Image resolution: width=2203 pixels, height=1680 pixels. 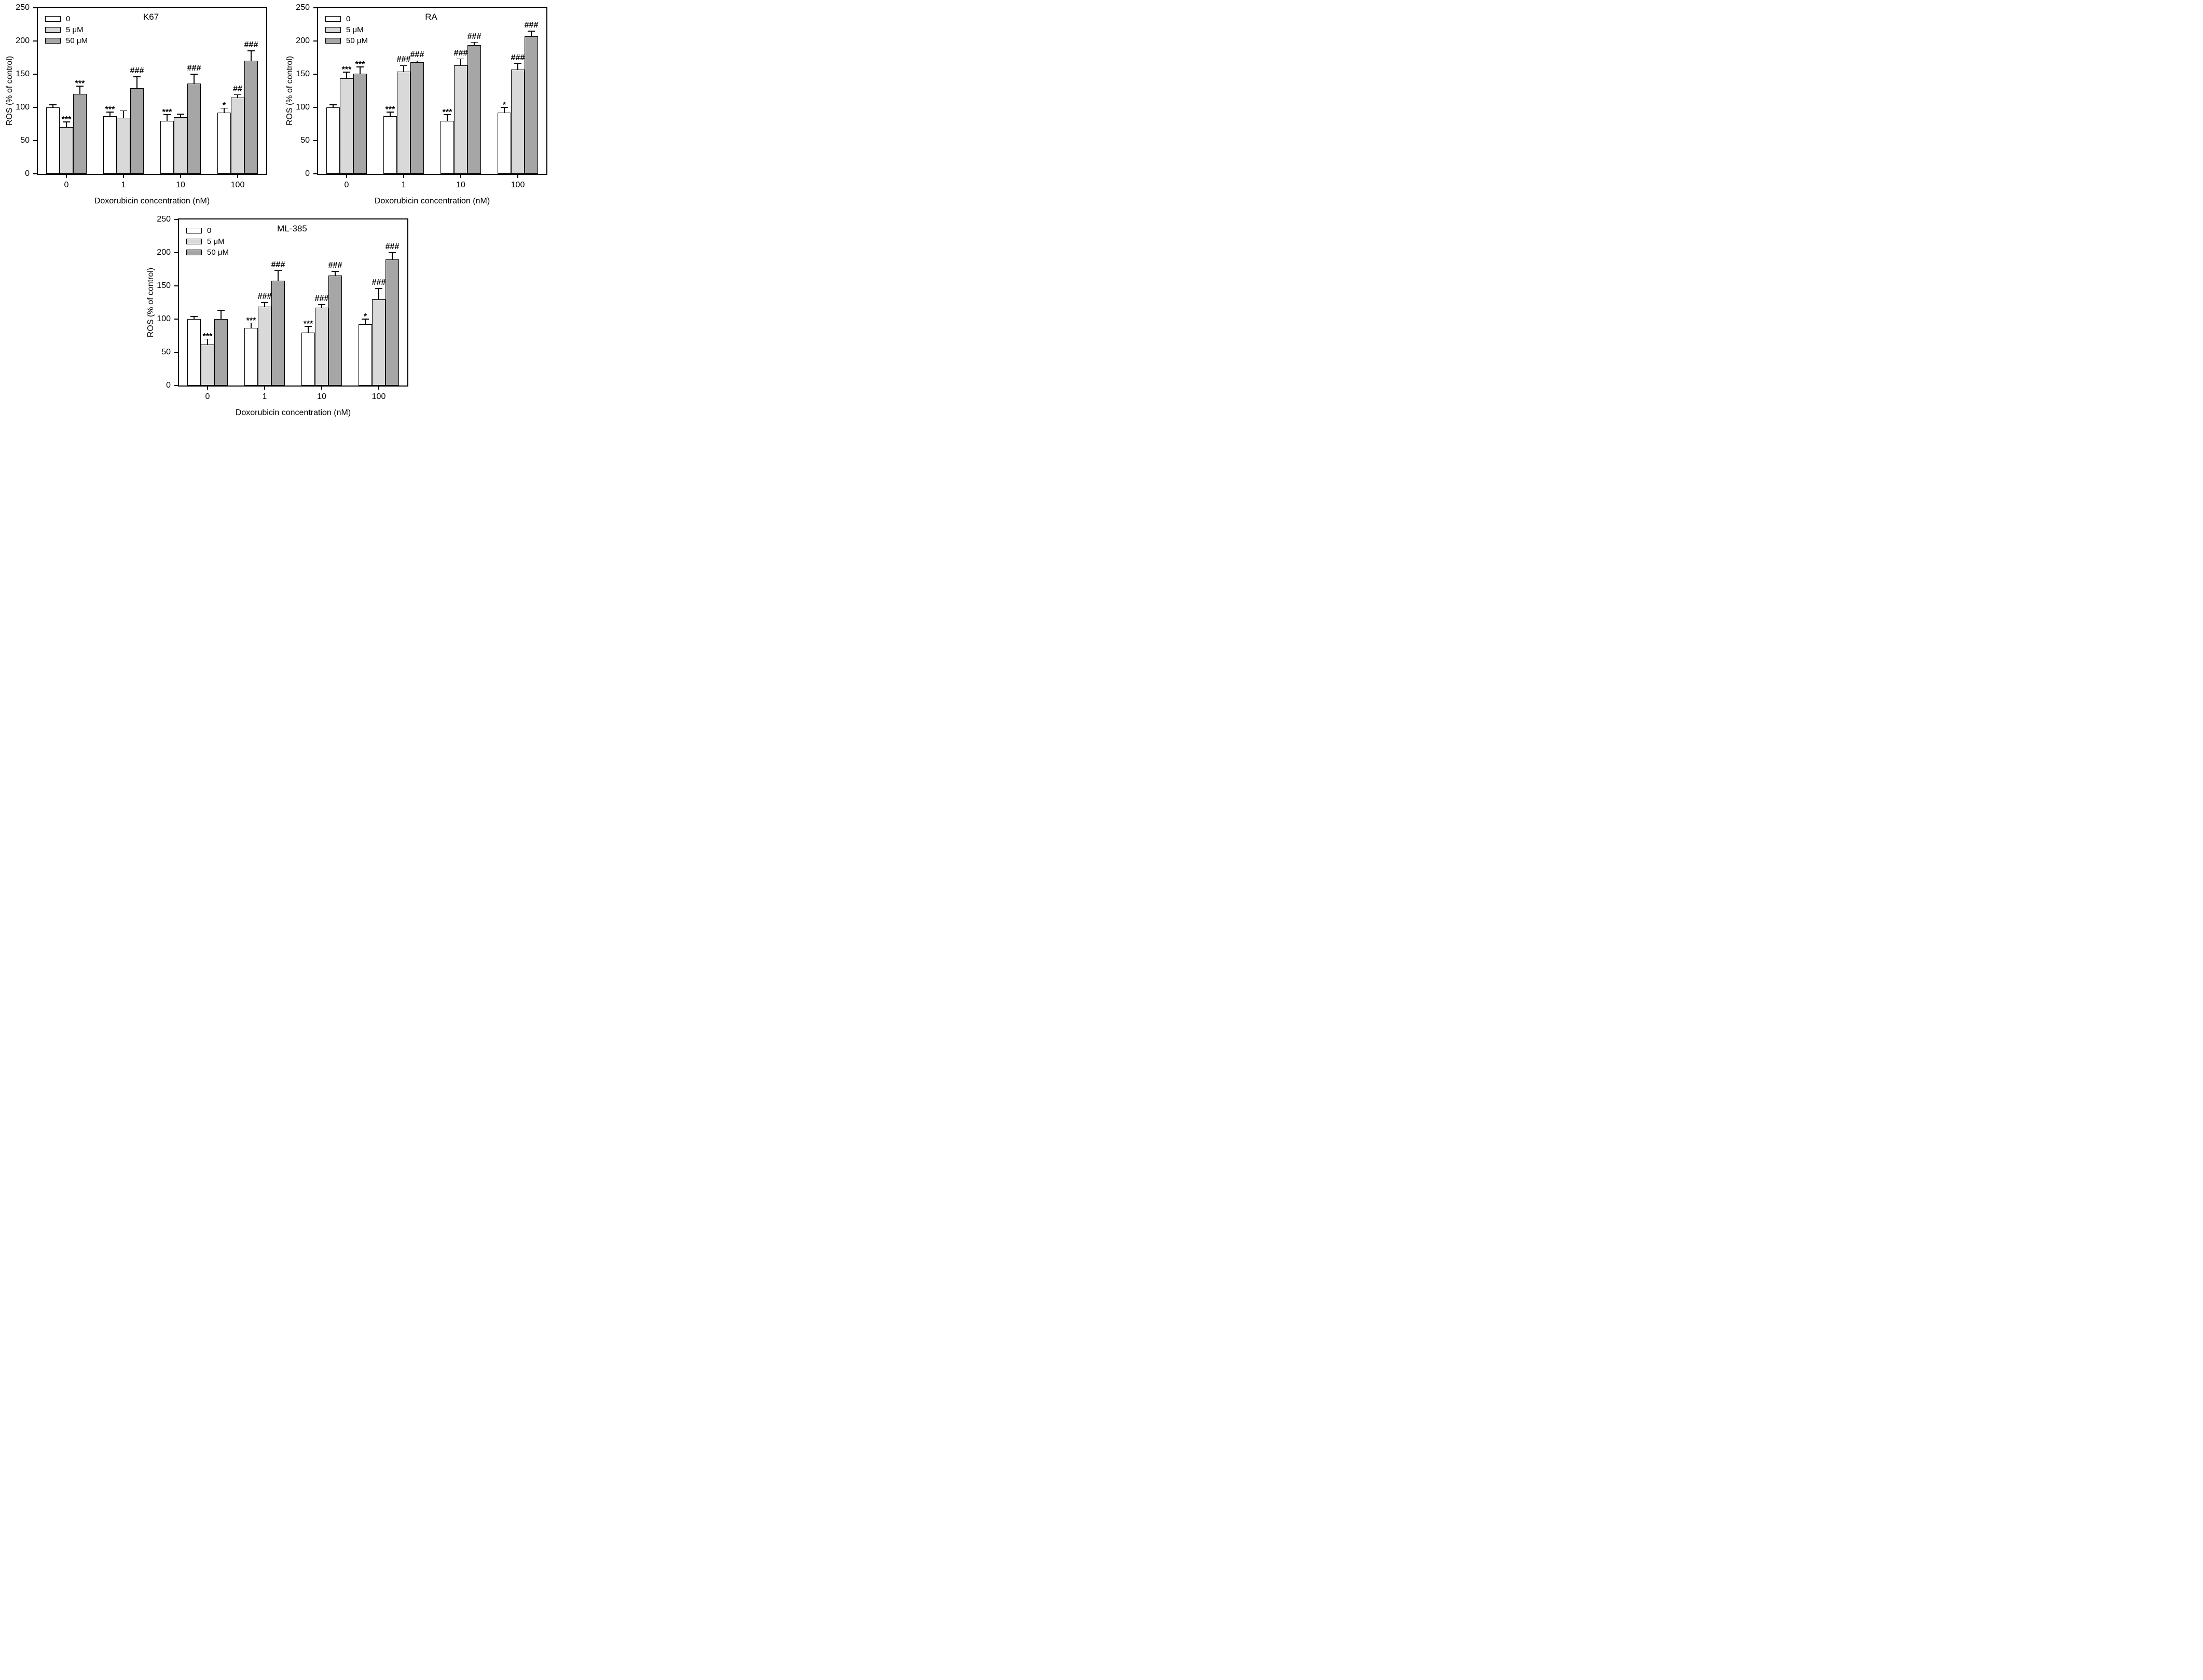 What do you see at coordinates (123, 146) in the screenshot?
I see `bar-k67-1nM-s1` at bounding box center [123, 146].